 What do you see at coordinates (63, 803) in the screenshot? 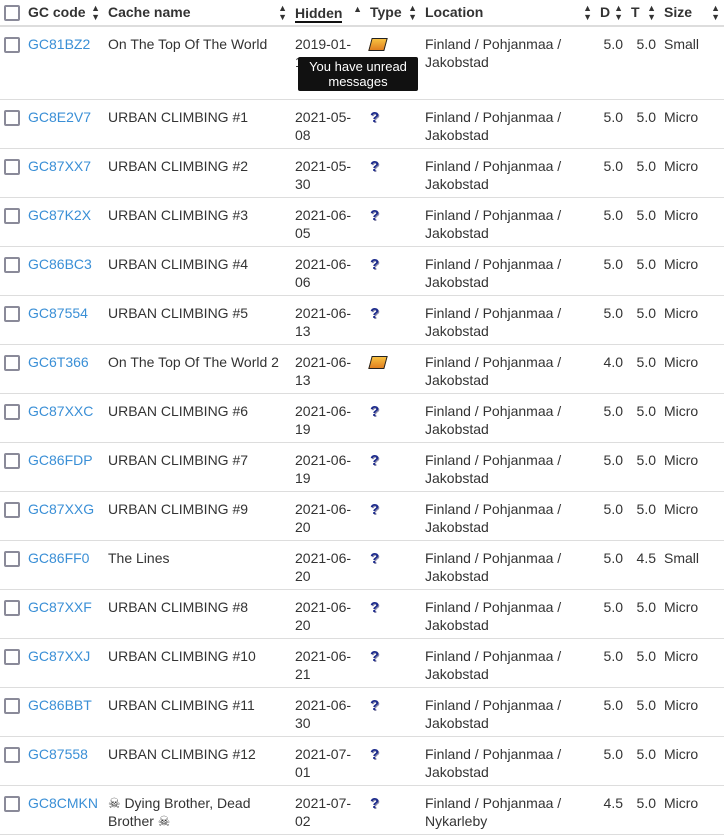
I see `gc-code-link: GC8CMKN` at bounding box center [63, 803].